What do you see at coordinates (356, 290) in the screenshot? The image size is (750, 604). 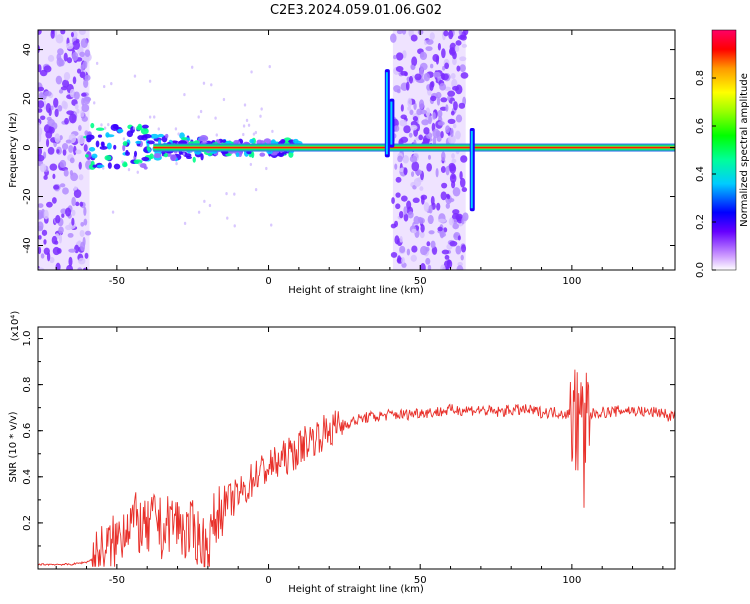 I see `spectrogram-xlabel: Height of straight line (km)` at bounding box center [356, 290].